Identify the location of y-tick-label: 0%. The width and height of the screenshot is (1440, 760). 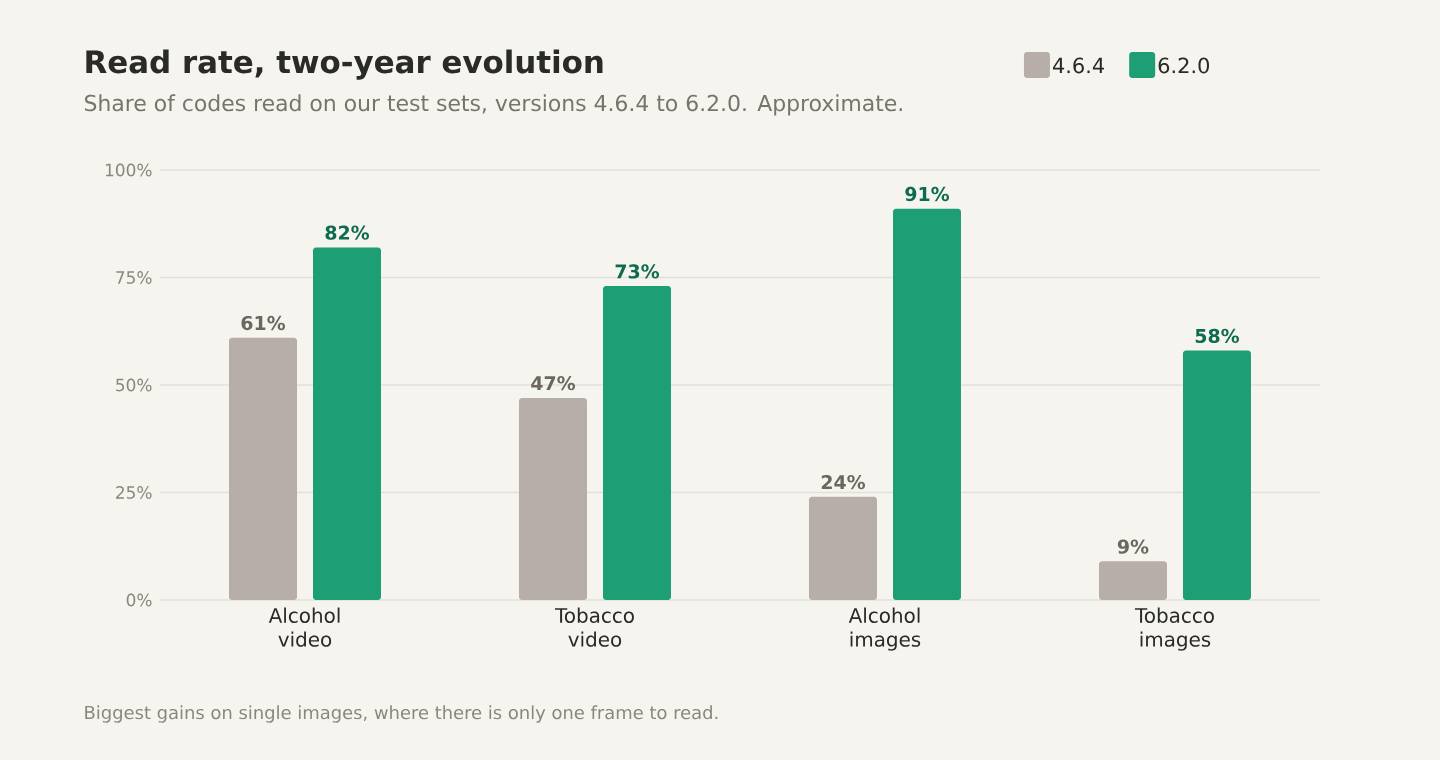
(139, 600).